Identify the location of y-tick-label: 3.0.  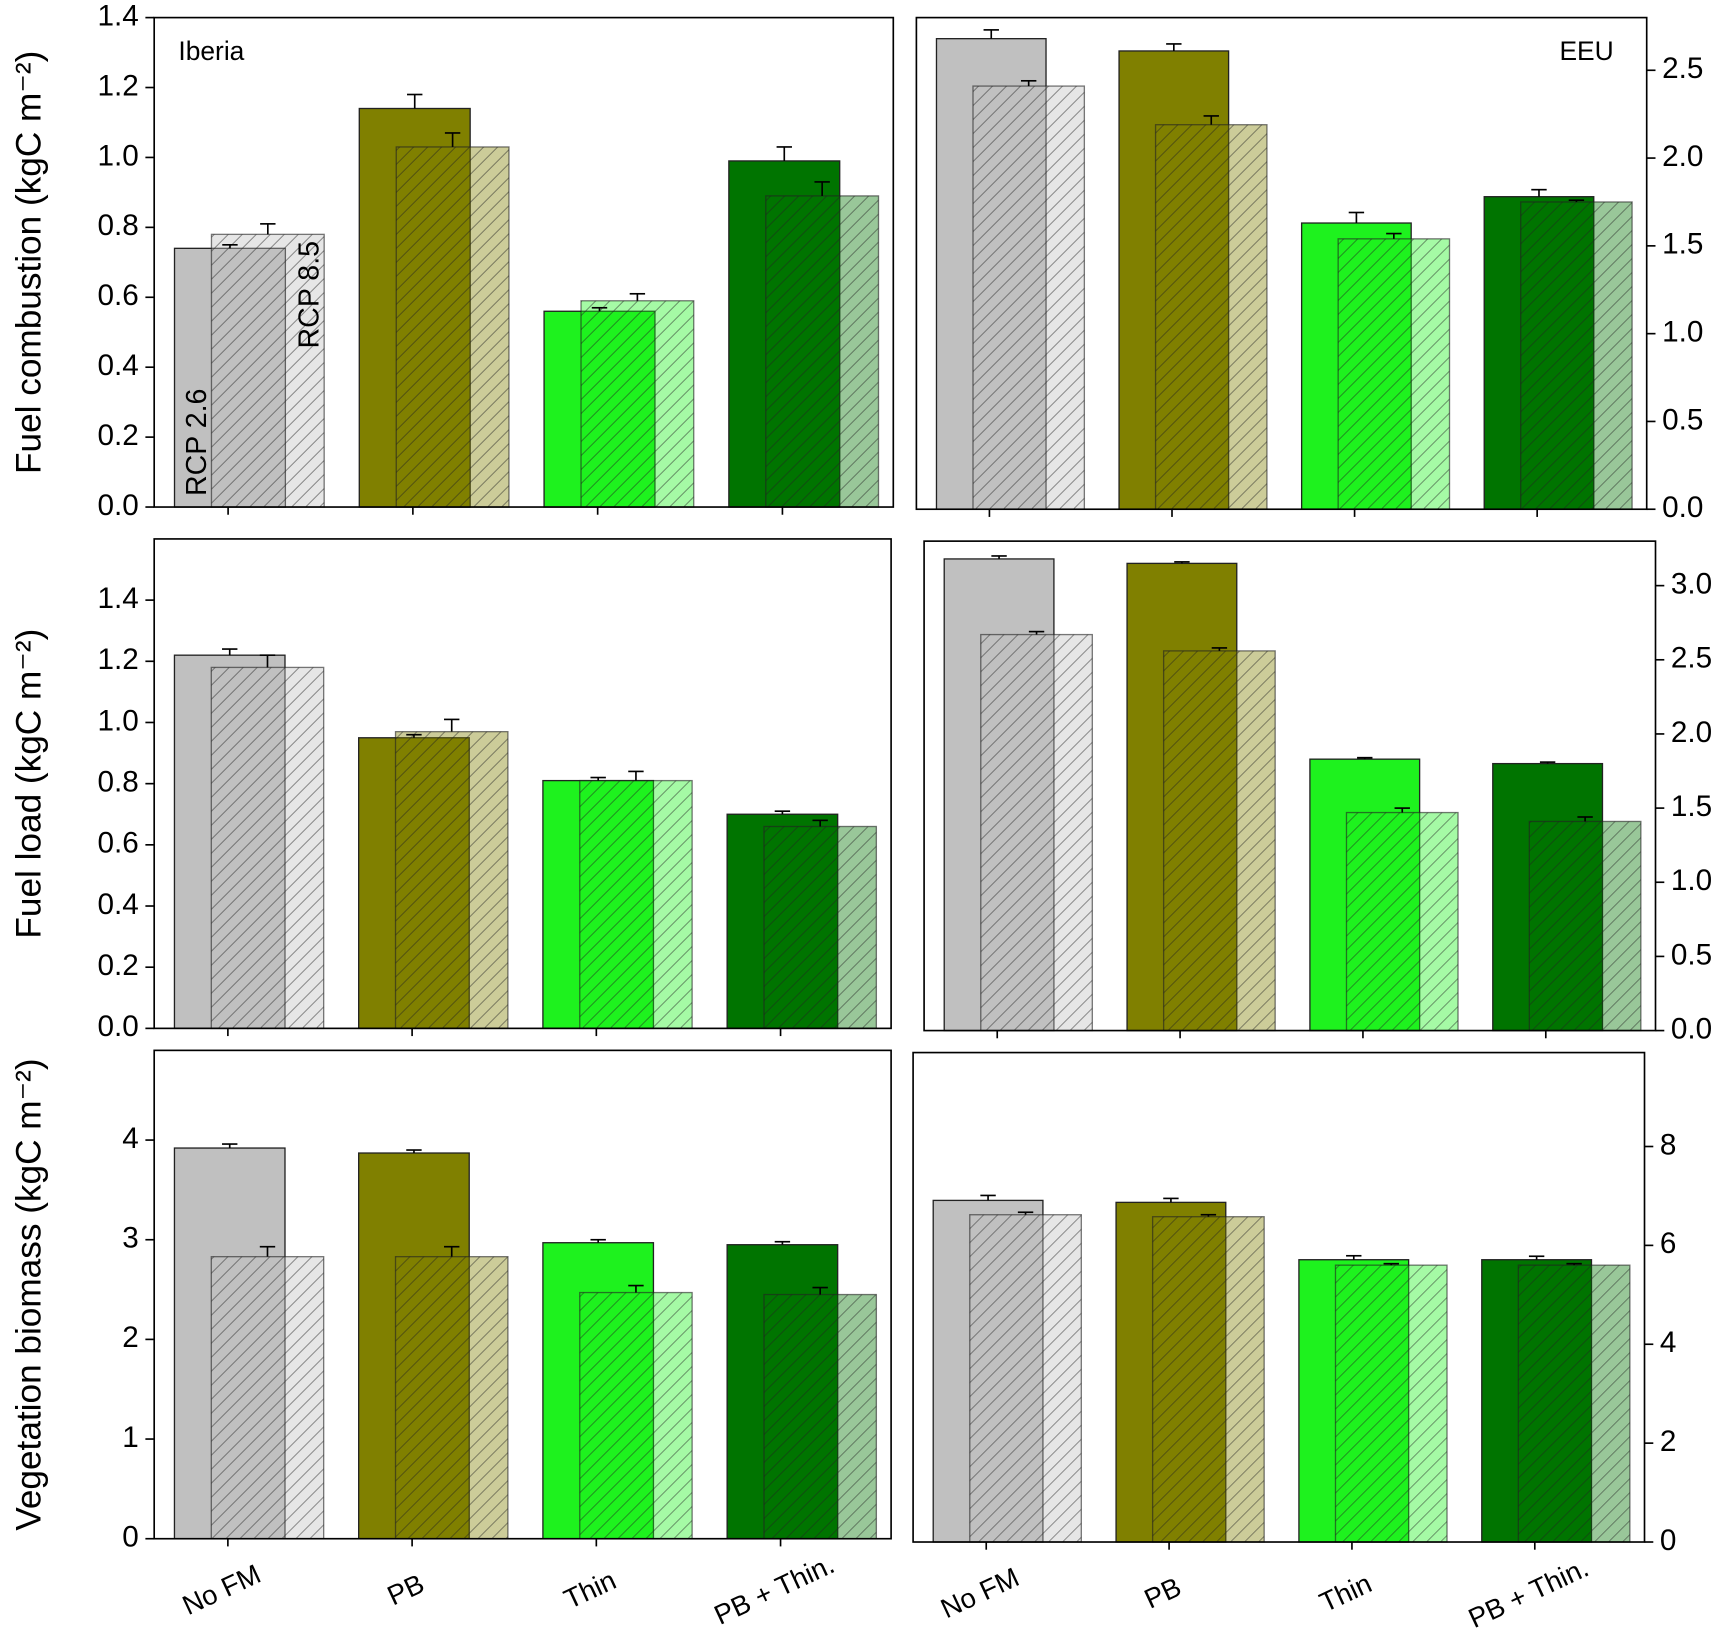
(1691, 583).